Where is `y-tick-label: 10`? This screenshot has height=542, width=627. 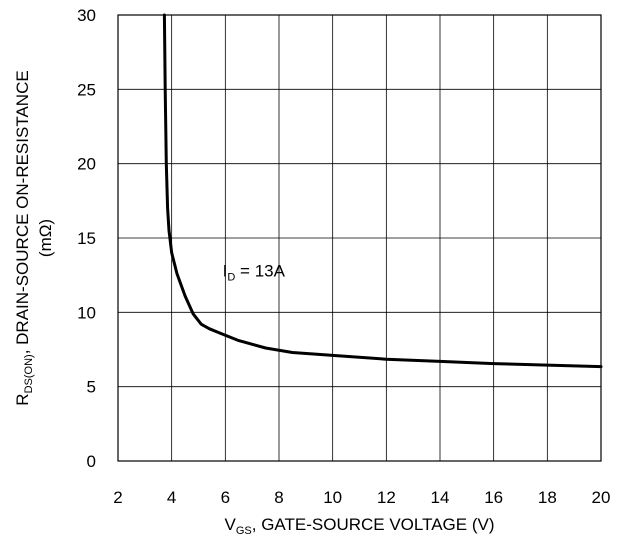
y-tick-label: 10 is located at coordinates (86, 312).